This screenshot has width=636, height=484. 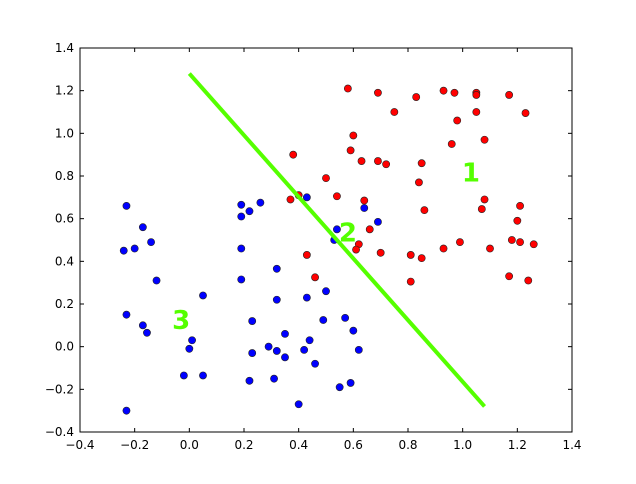 What do you see at coordinates (59, 432) in the screenshot?
I see `y-tick-label: −0.4` at bounding box center [59, 432].